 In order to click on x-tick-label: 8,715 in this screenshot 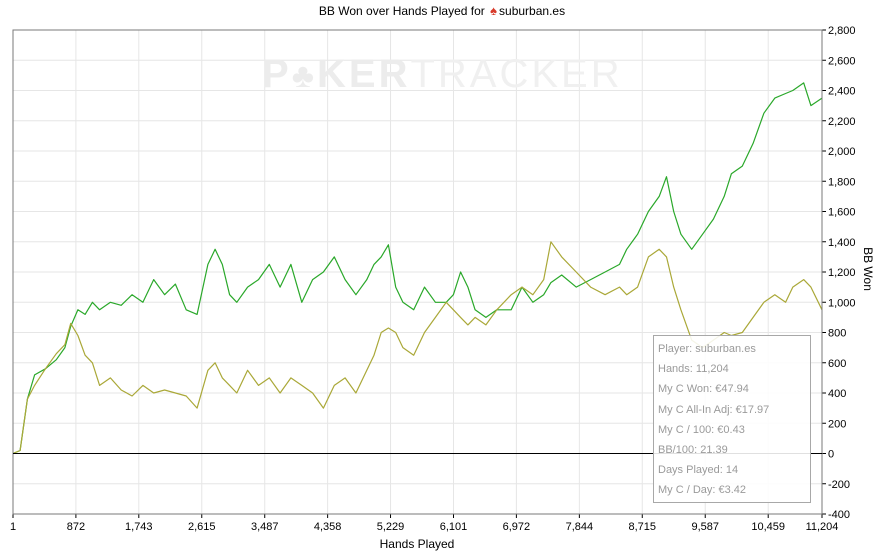, I will do `click(642, 527)`.